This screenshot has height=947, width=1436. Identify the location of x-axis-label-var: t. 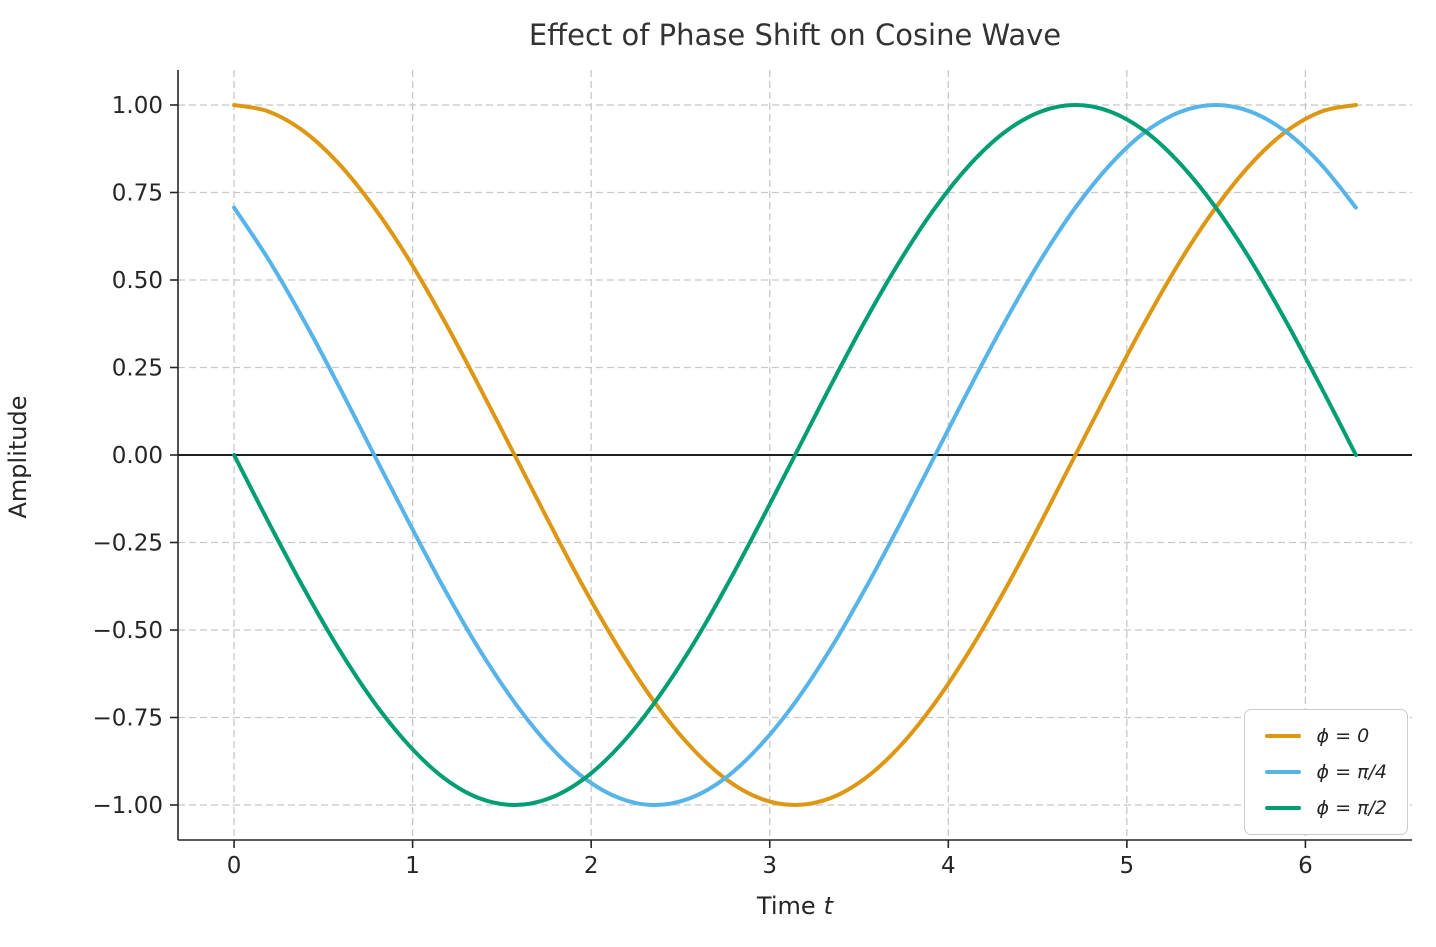
(828, 906).